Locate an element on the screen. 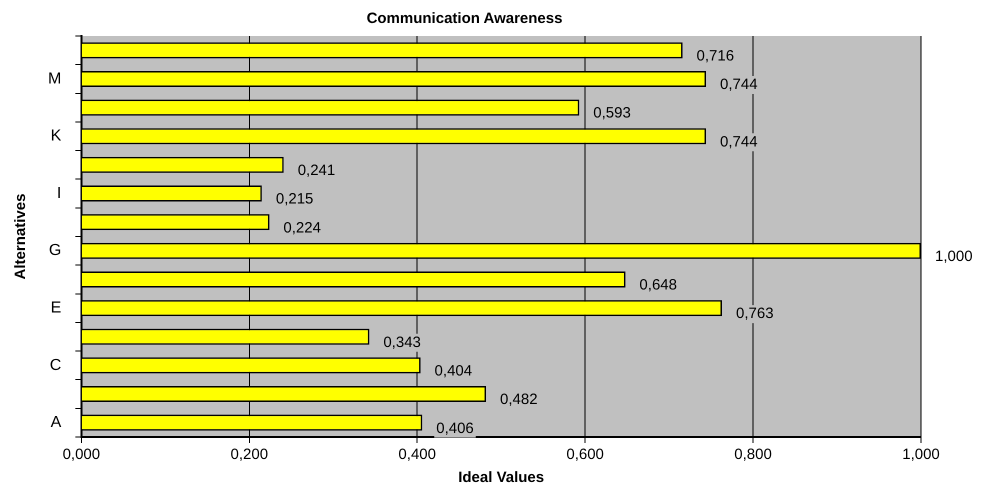  x-tick-label: 0,800 is located at coordinates (753, 455).